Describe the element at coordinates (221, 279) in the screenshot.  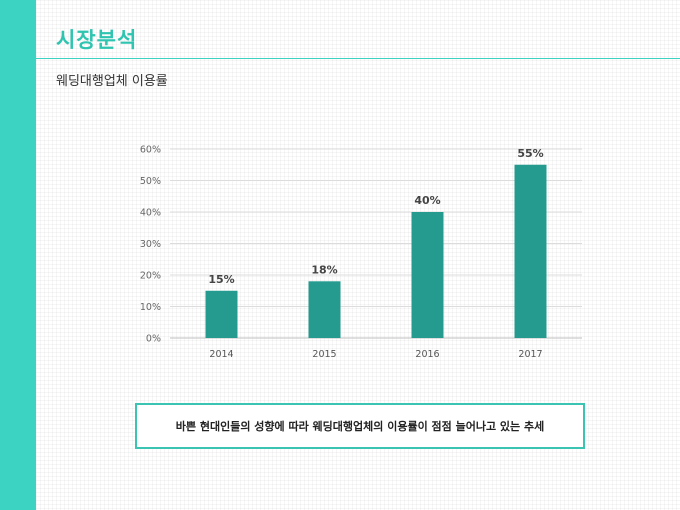
I see `data-label: 15%` at that location.